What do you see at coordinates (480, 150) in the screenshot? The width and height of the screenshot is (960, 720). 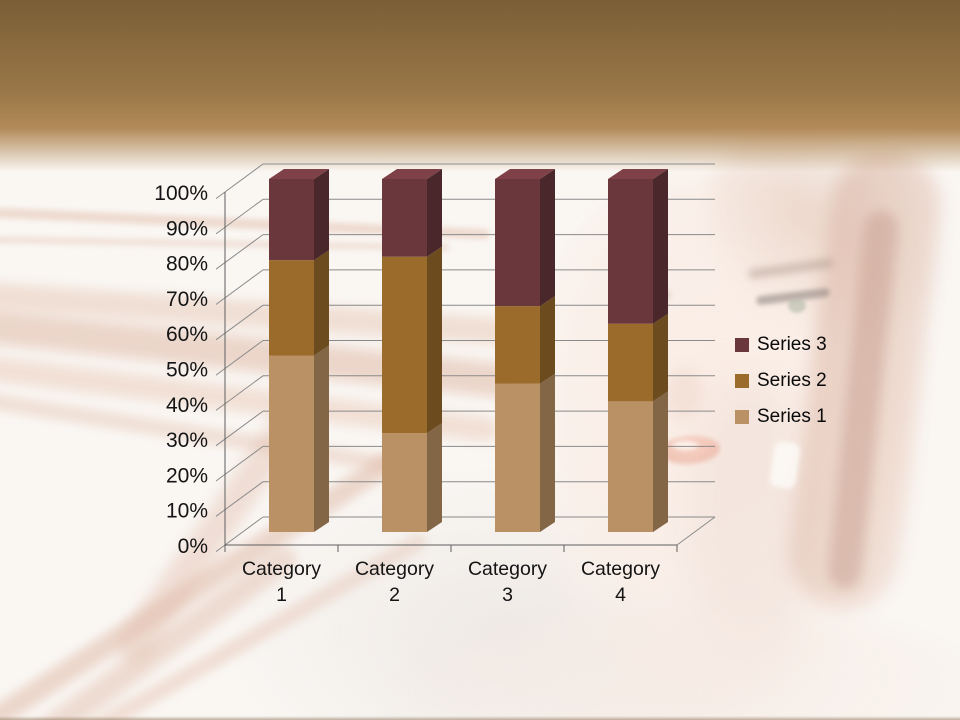 I see `header-fade` at bounding box center [480, 150].